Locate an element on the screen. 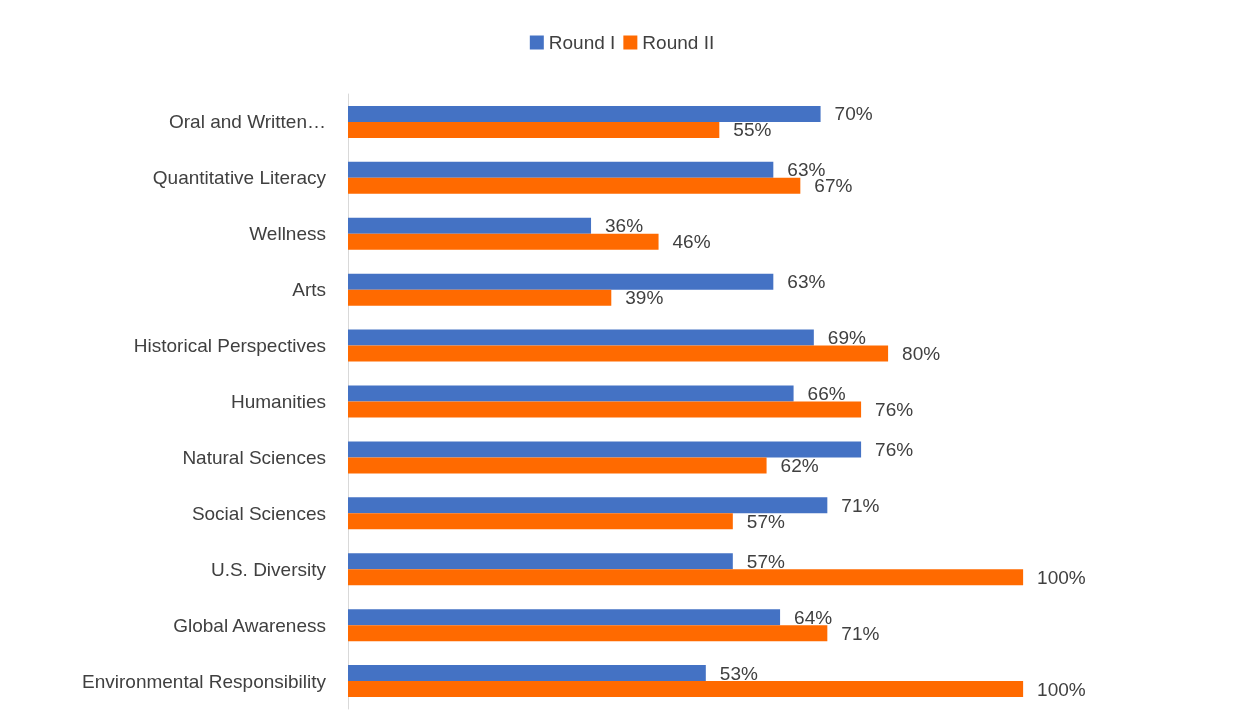  data-label: 67% is located at coordinates (833, 186).